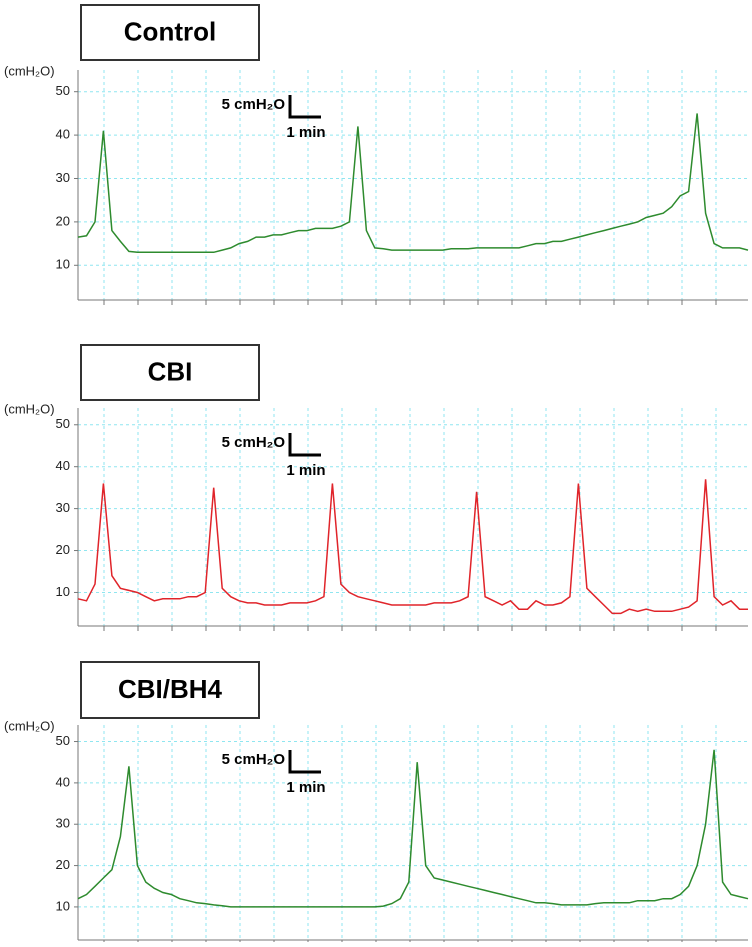 This screenshot has height=947, width=752. I want to click on panel-title: Control, so click(170, 31).